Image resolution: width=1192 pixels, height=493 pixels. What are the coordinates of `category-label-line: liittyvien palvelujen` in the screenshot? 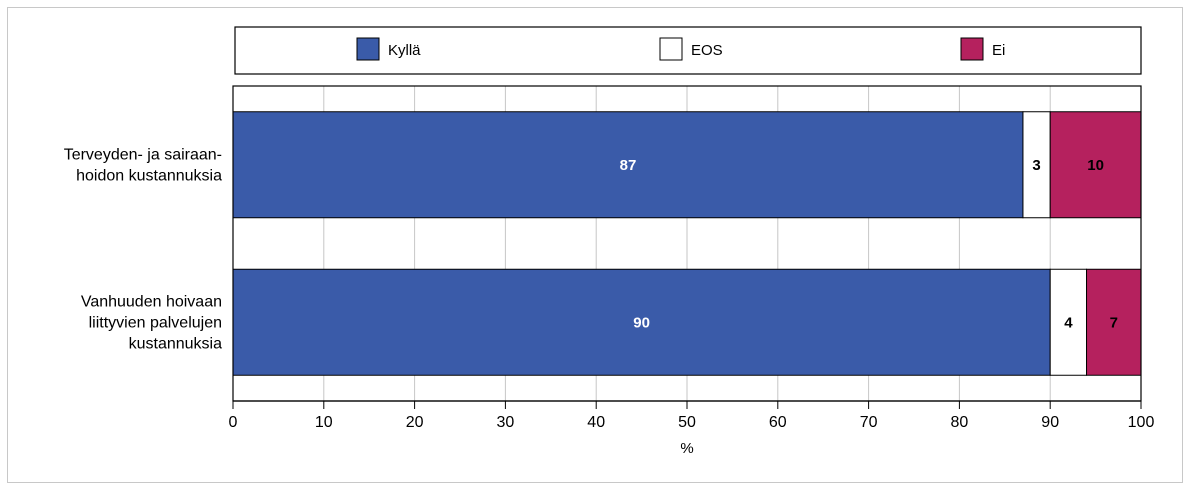 It's located at (155, 322).